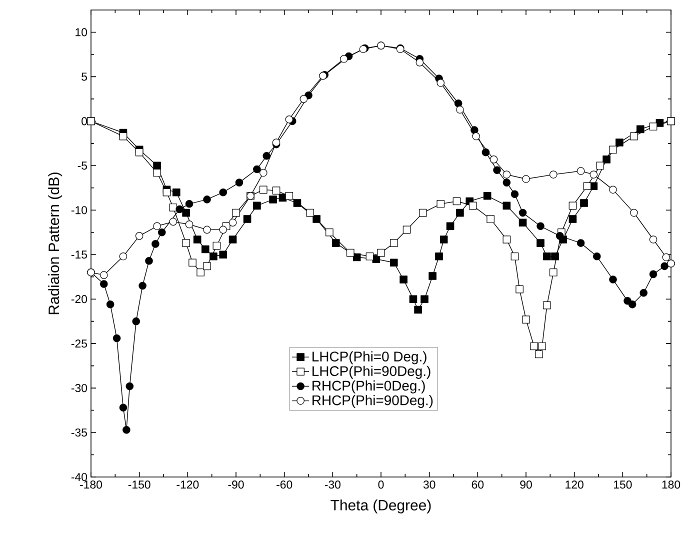  Describe the element at coordinates (55, 243) in the screenshot. I see `y-axis-title: Radiaion Pattern (dB)` at that location.